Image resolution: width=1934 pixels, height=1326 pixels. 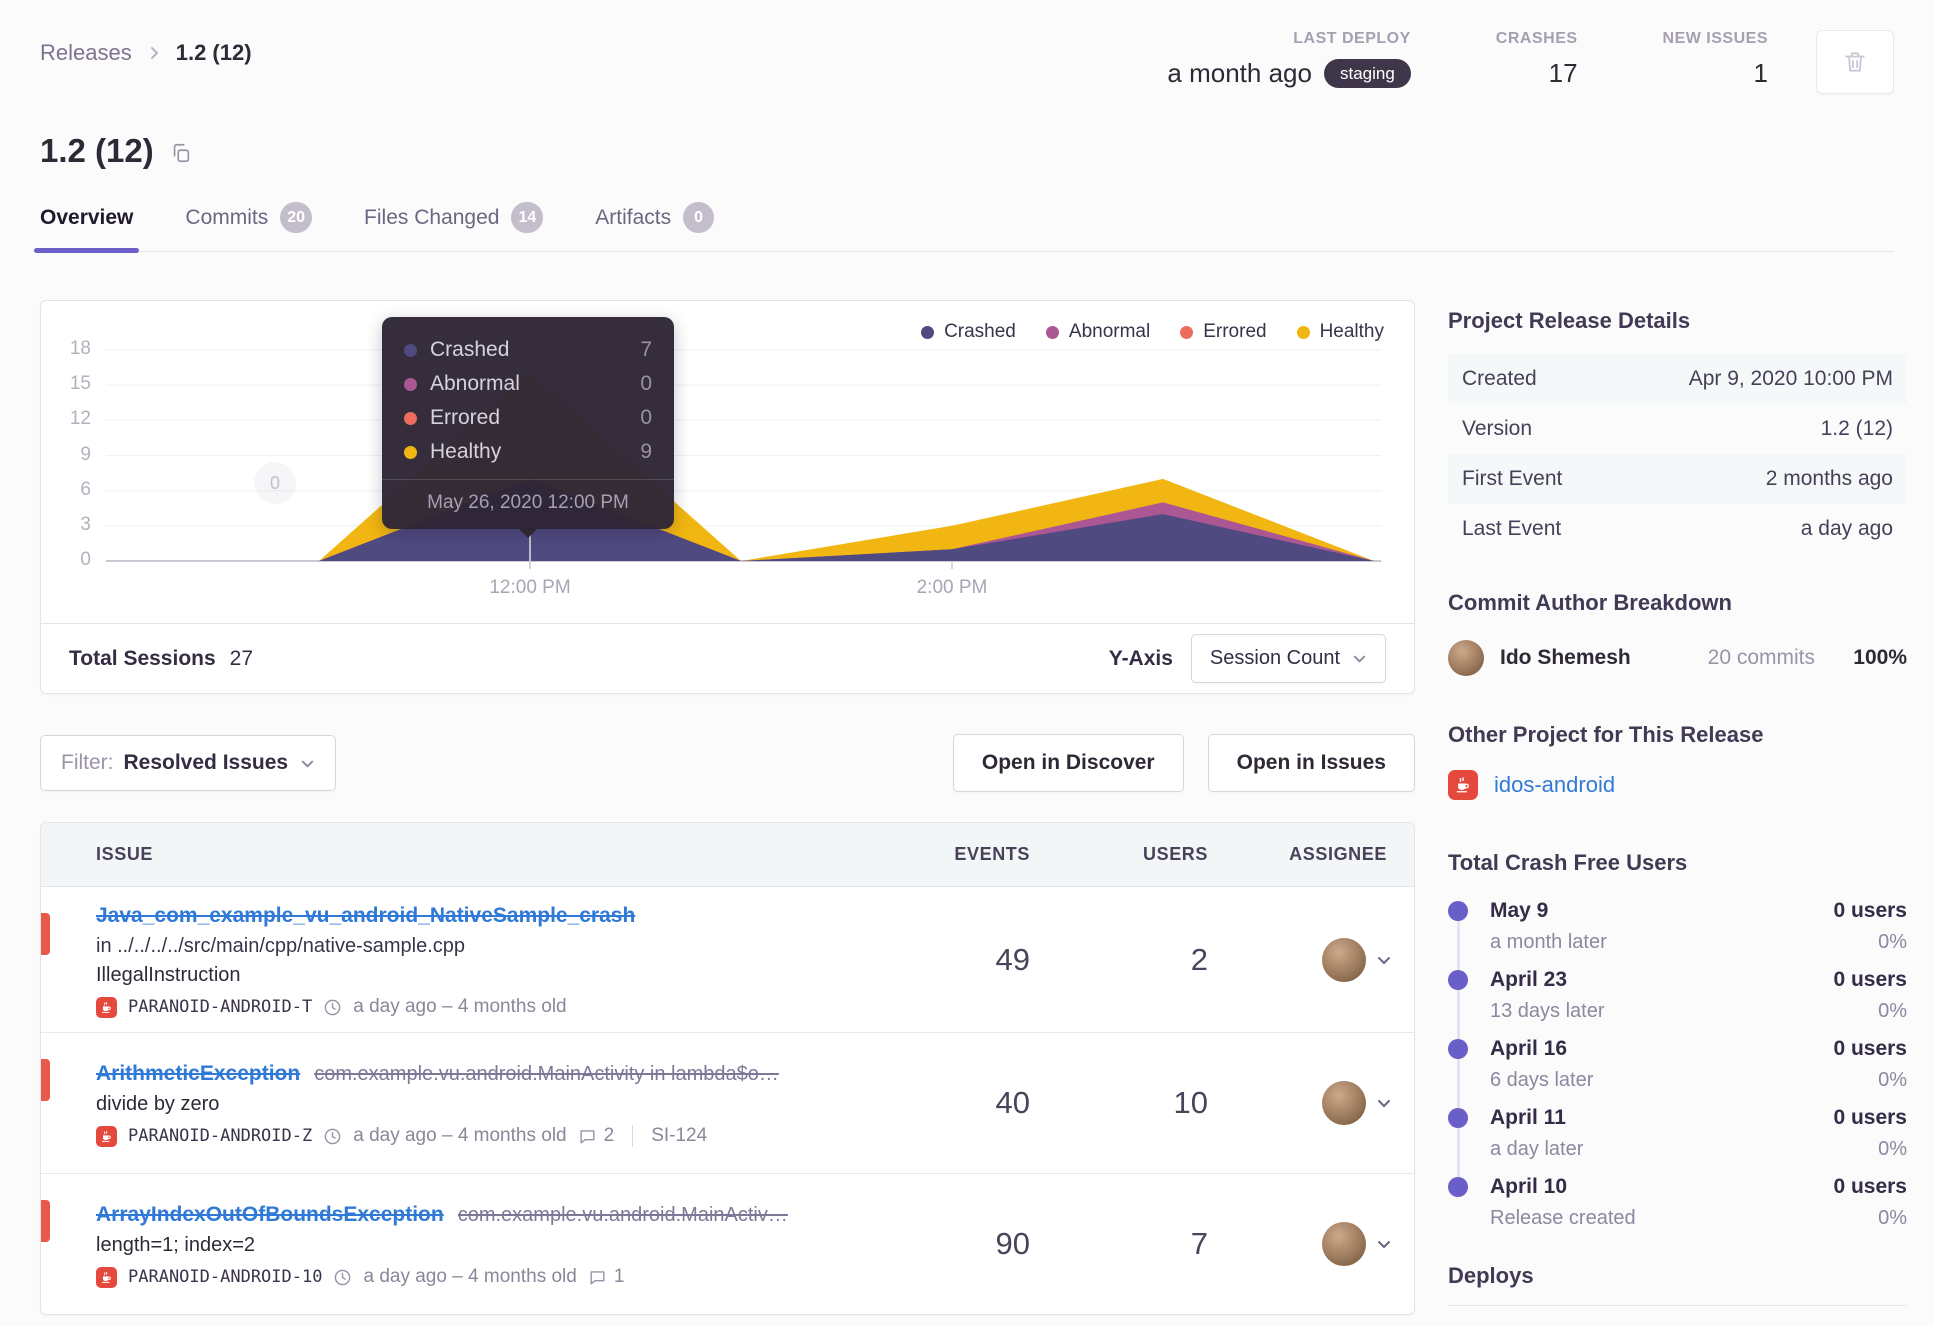 I want to click on delete-release-button, so click(x=1855, y=62).